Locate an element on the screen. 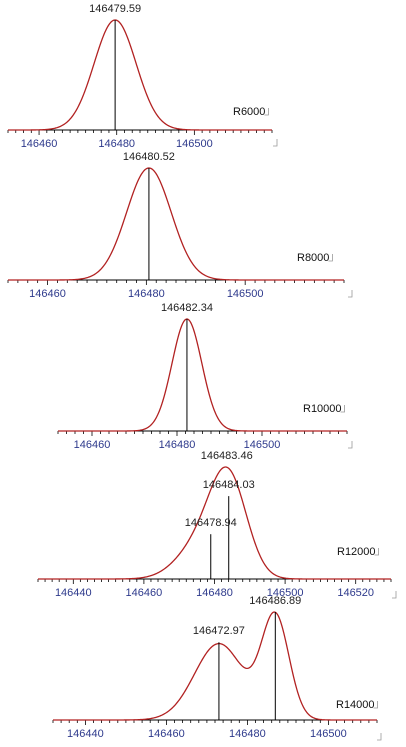 The height and width of the screenshot is (747, 406). peak-label: 146472.97 is located at coordinates (219, 631).